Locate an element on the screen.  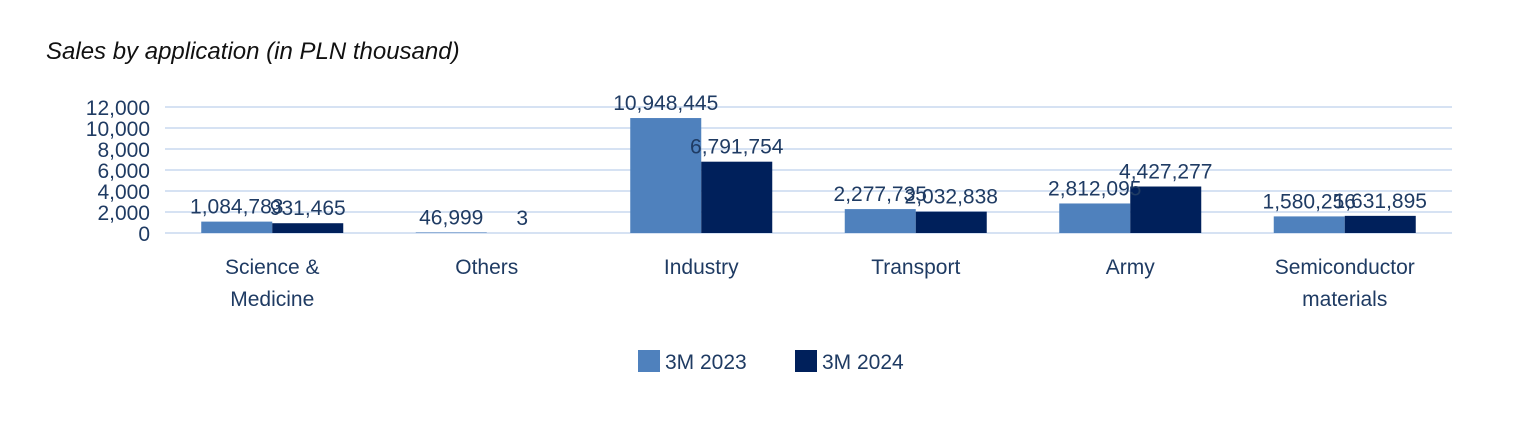
y-tick-label: 6,000 is located at coordinates (123, 171).